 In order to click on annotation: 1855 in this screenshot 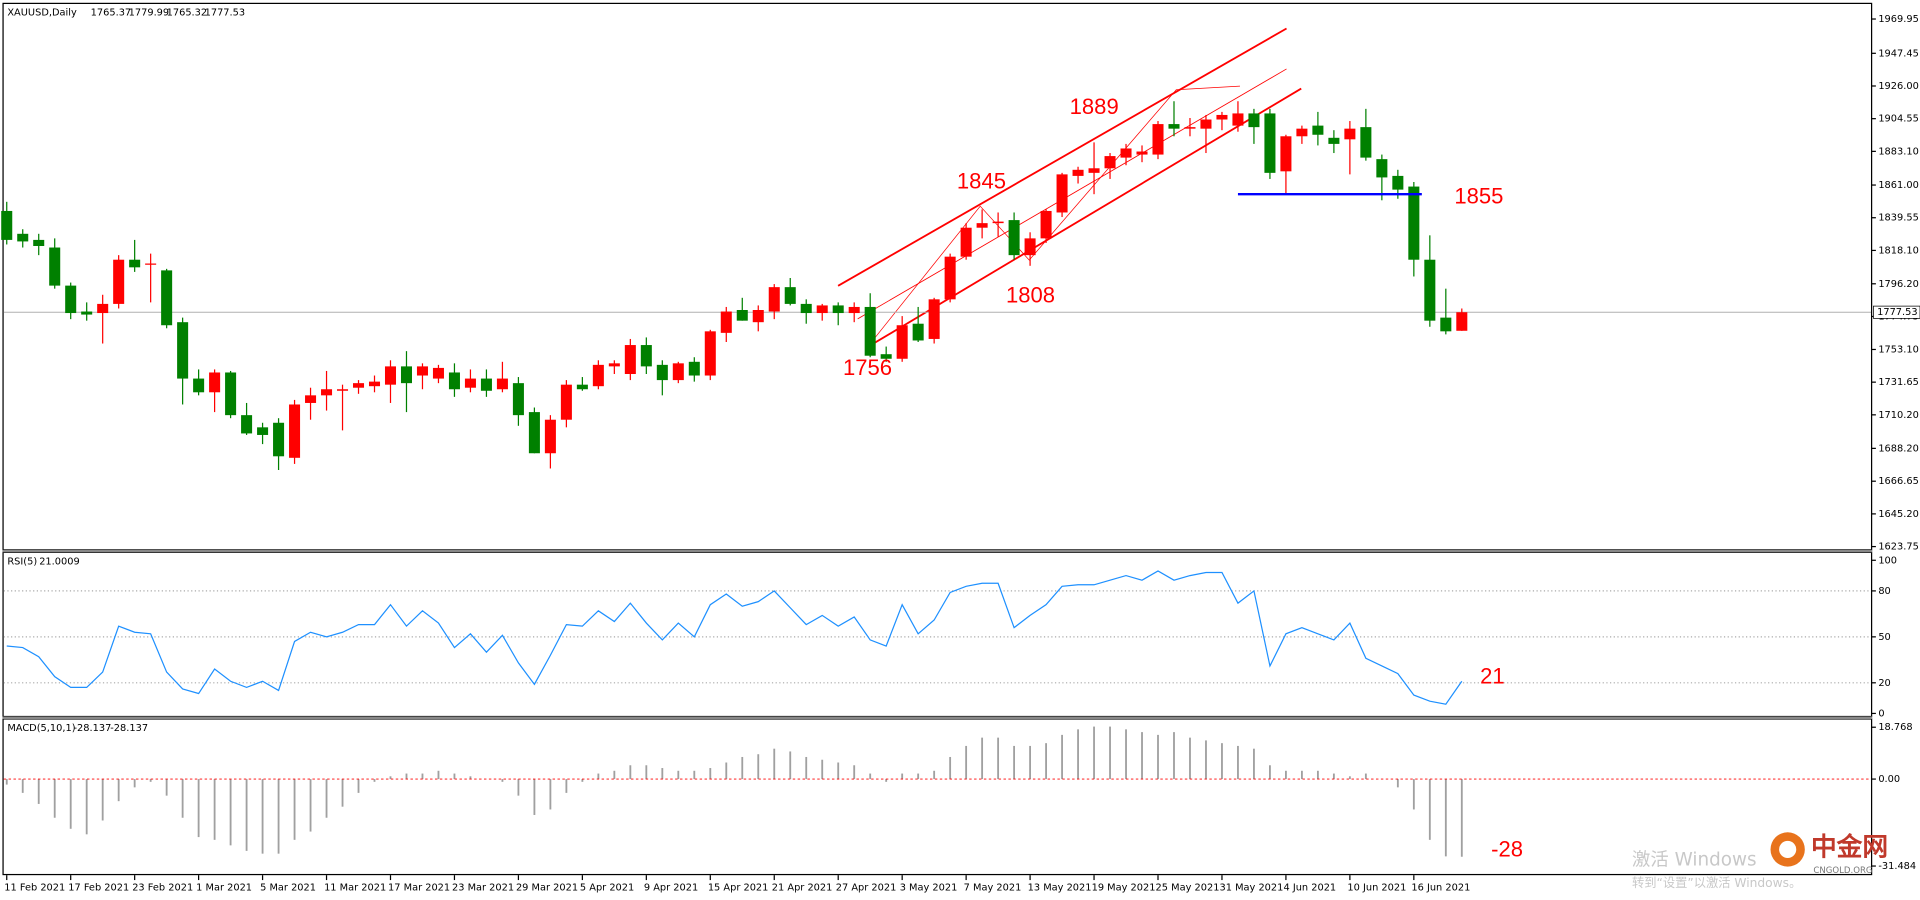, I will do `click(1478, 195)`.